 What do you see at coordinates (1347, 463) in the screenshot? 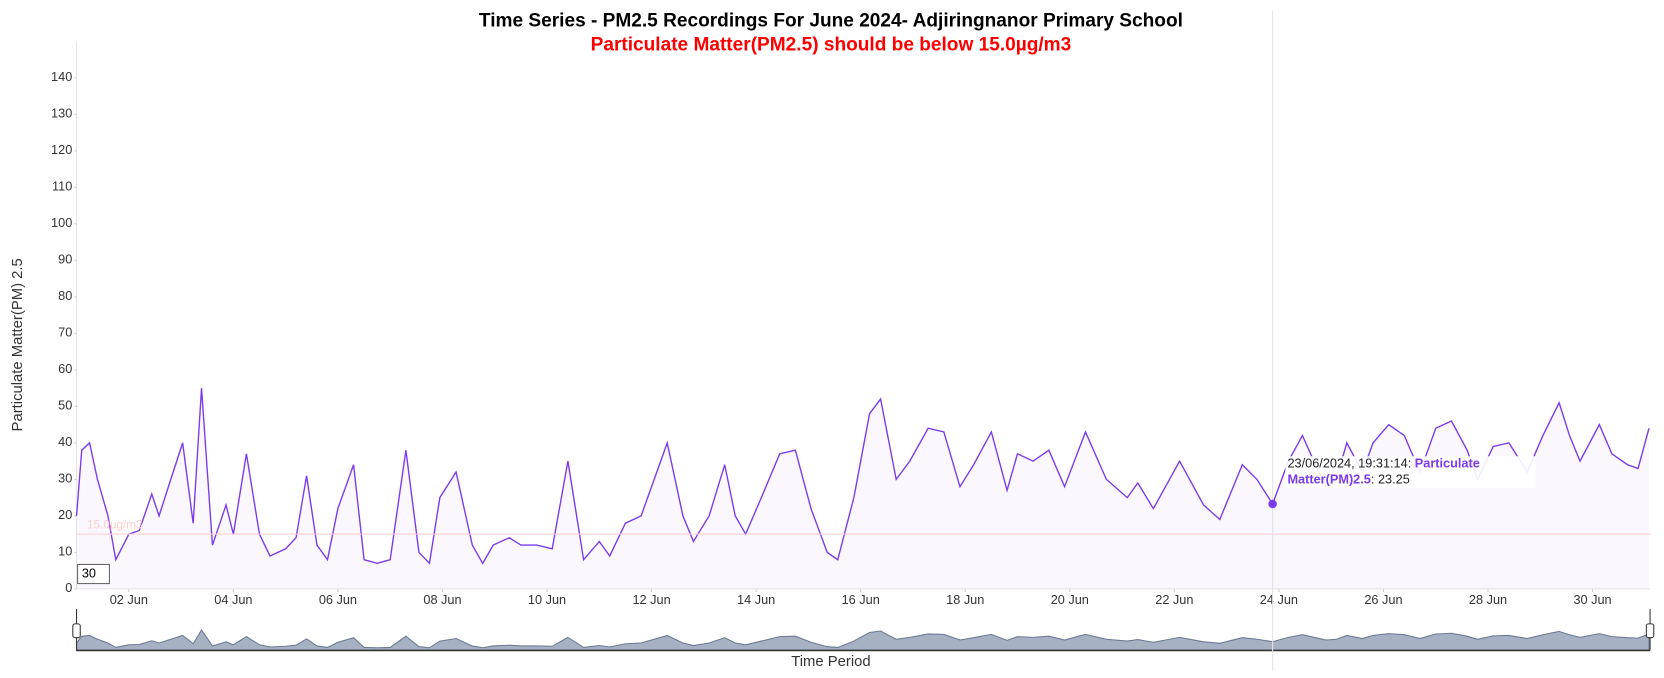
I see `tooltip-time: 23/06/2024, 19:31:14` at bounding box center [1347, 463].